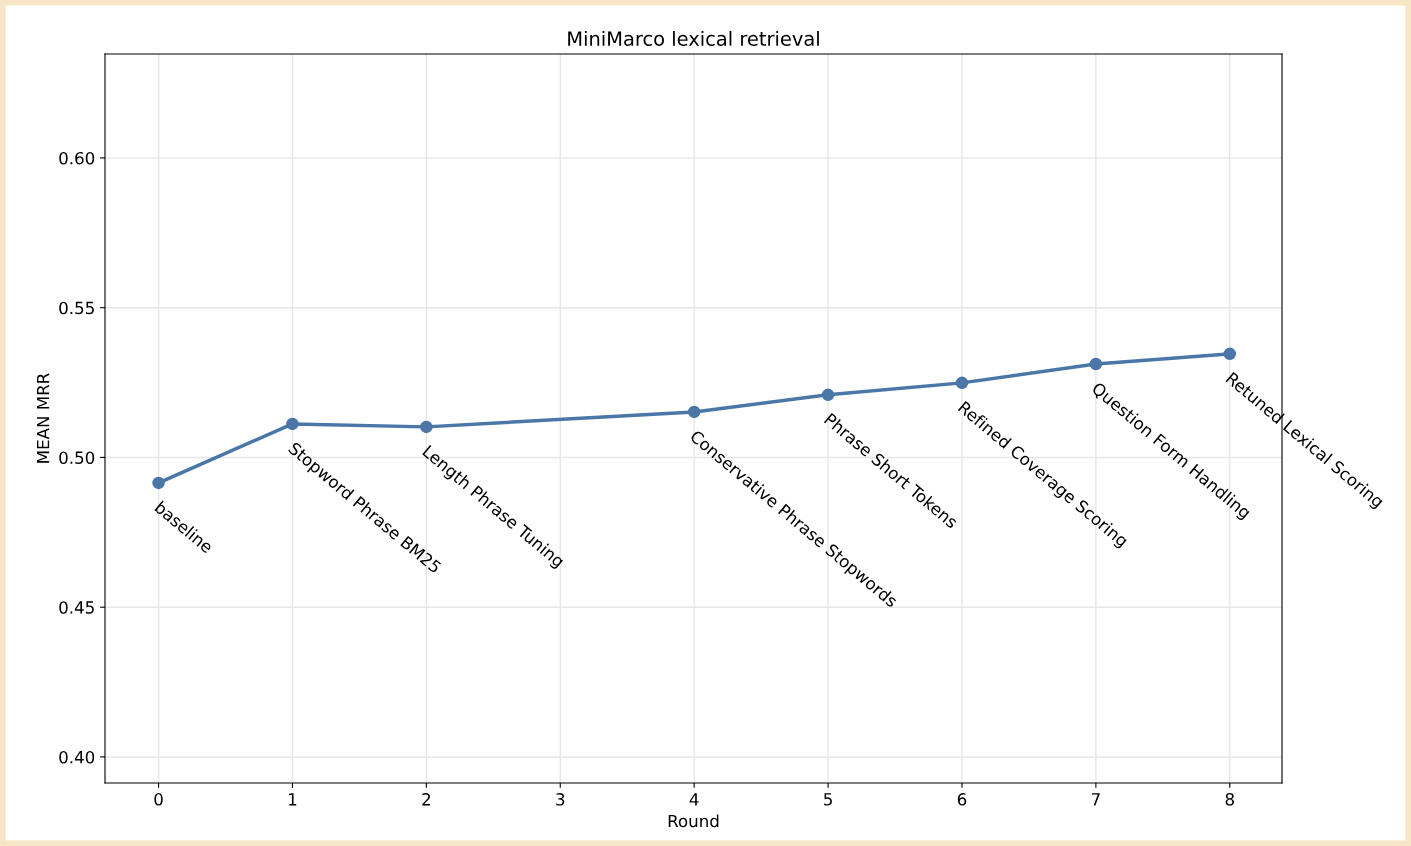 Image resolution: width=1411 pixels, height=846 pixels. Describe the element at coordinates (694, 799) in the screenshot. I see `x-tick-label: 4` at that location.